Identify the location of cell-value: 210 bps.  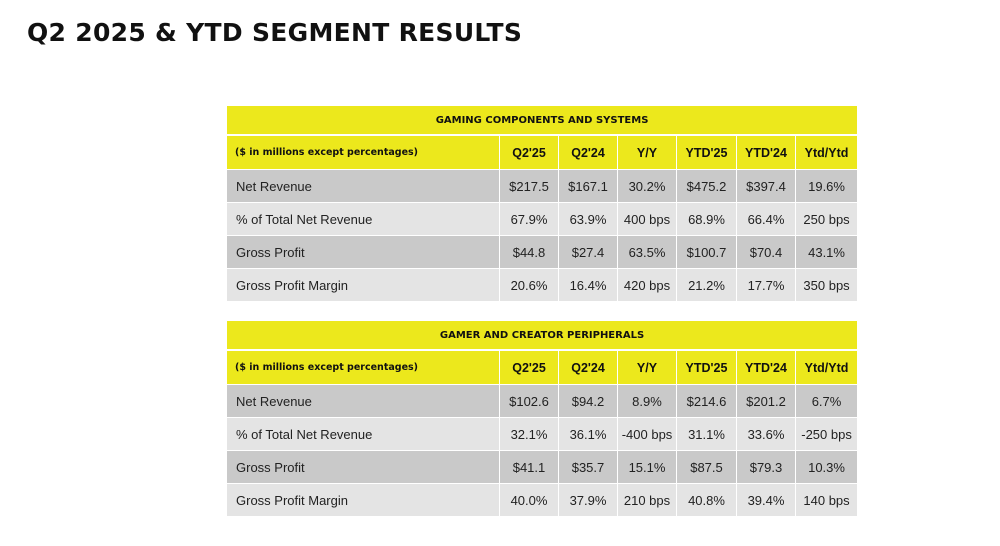
(647, 499).